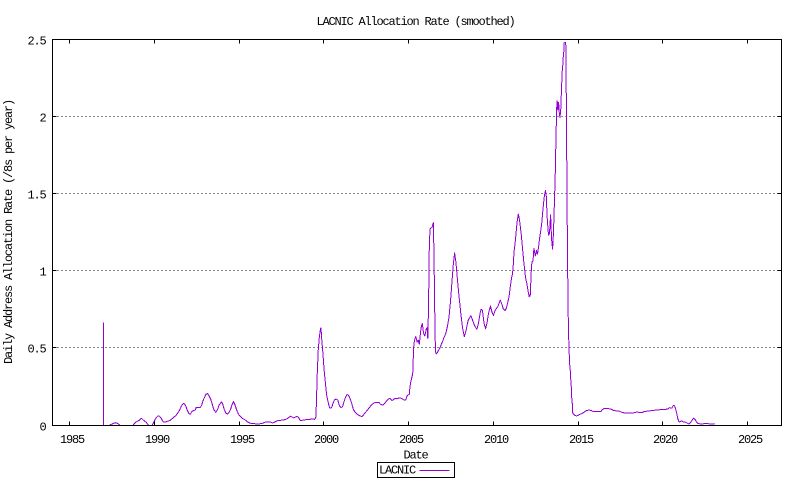 The width and height of the screenshot is (800, 480). I want to click on svg-text: 0, so click(42, 427).